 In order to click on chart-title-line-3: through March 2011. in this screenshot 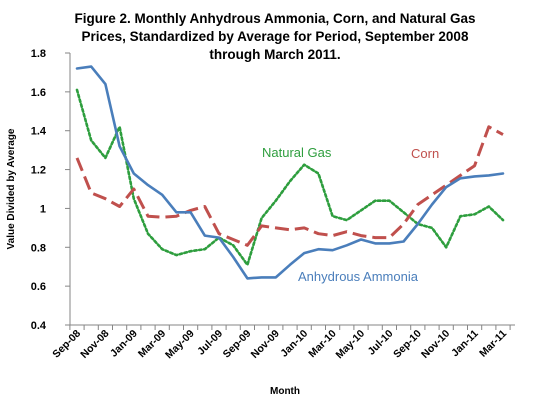, I will do `click(275, 54)`.